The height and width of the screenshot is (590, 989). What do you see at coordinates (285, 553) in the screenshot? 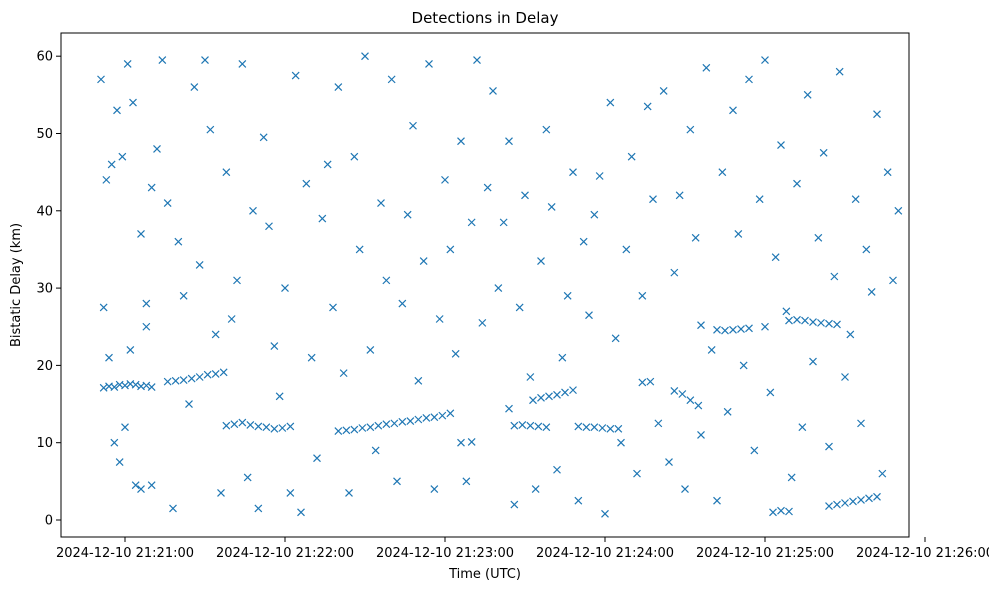
I see `x-tick-label: 2024-12-10 21:22:00` at bounding box center [285, 553].